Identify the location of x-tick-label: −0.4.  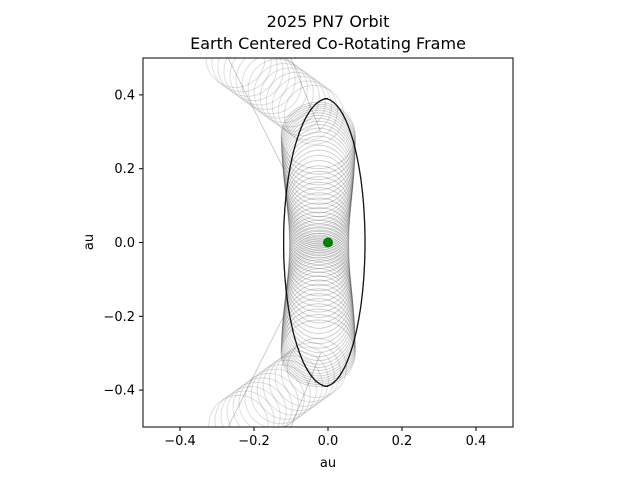
(180, 441).